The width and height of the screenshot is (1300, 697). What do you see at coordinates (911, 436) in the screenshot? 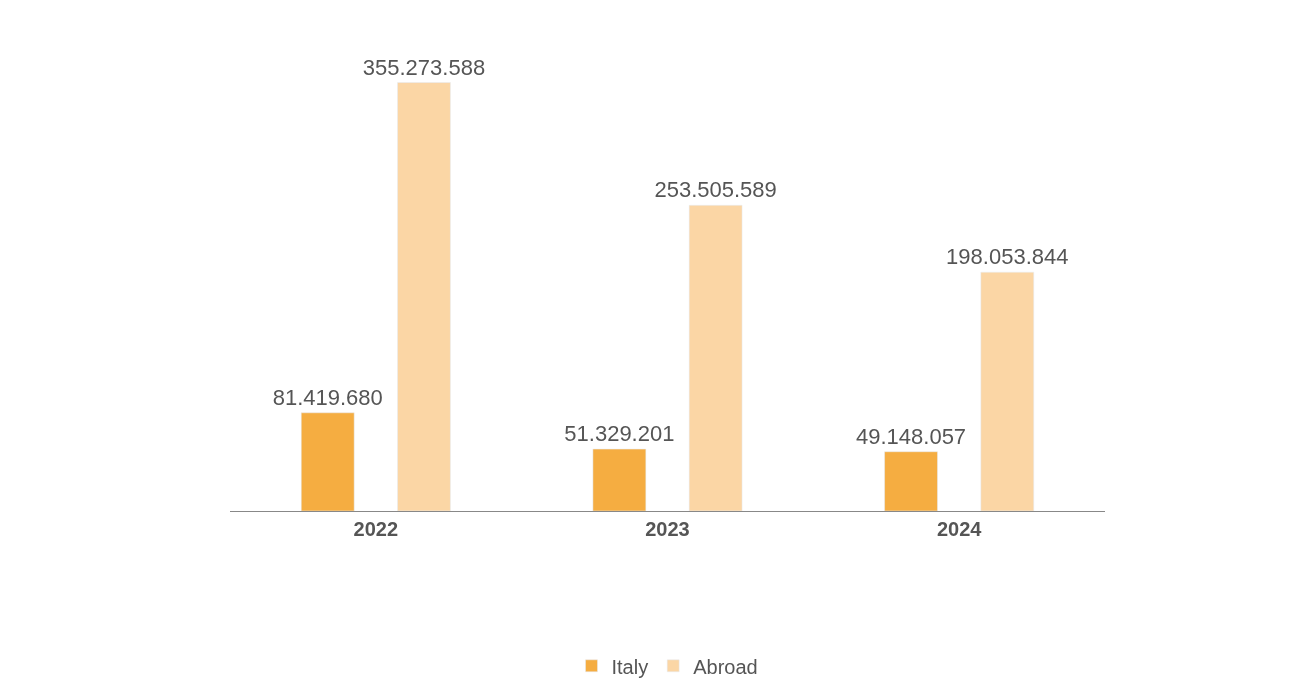
I see `data-label: 49.148.057` at bounding box center [911, 436].